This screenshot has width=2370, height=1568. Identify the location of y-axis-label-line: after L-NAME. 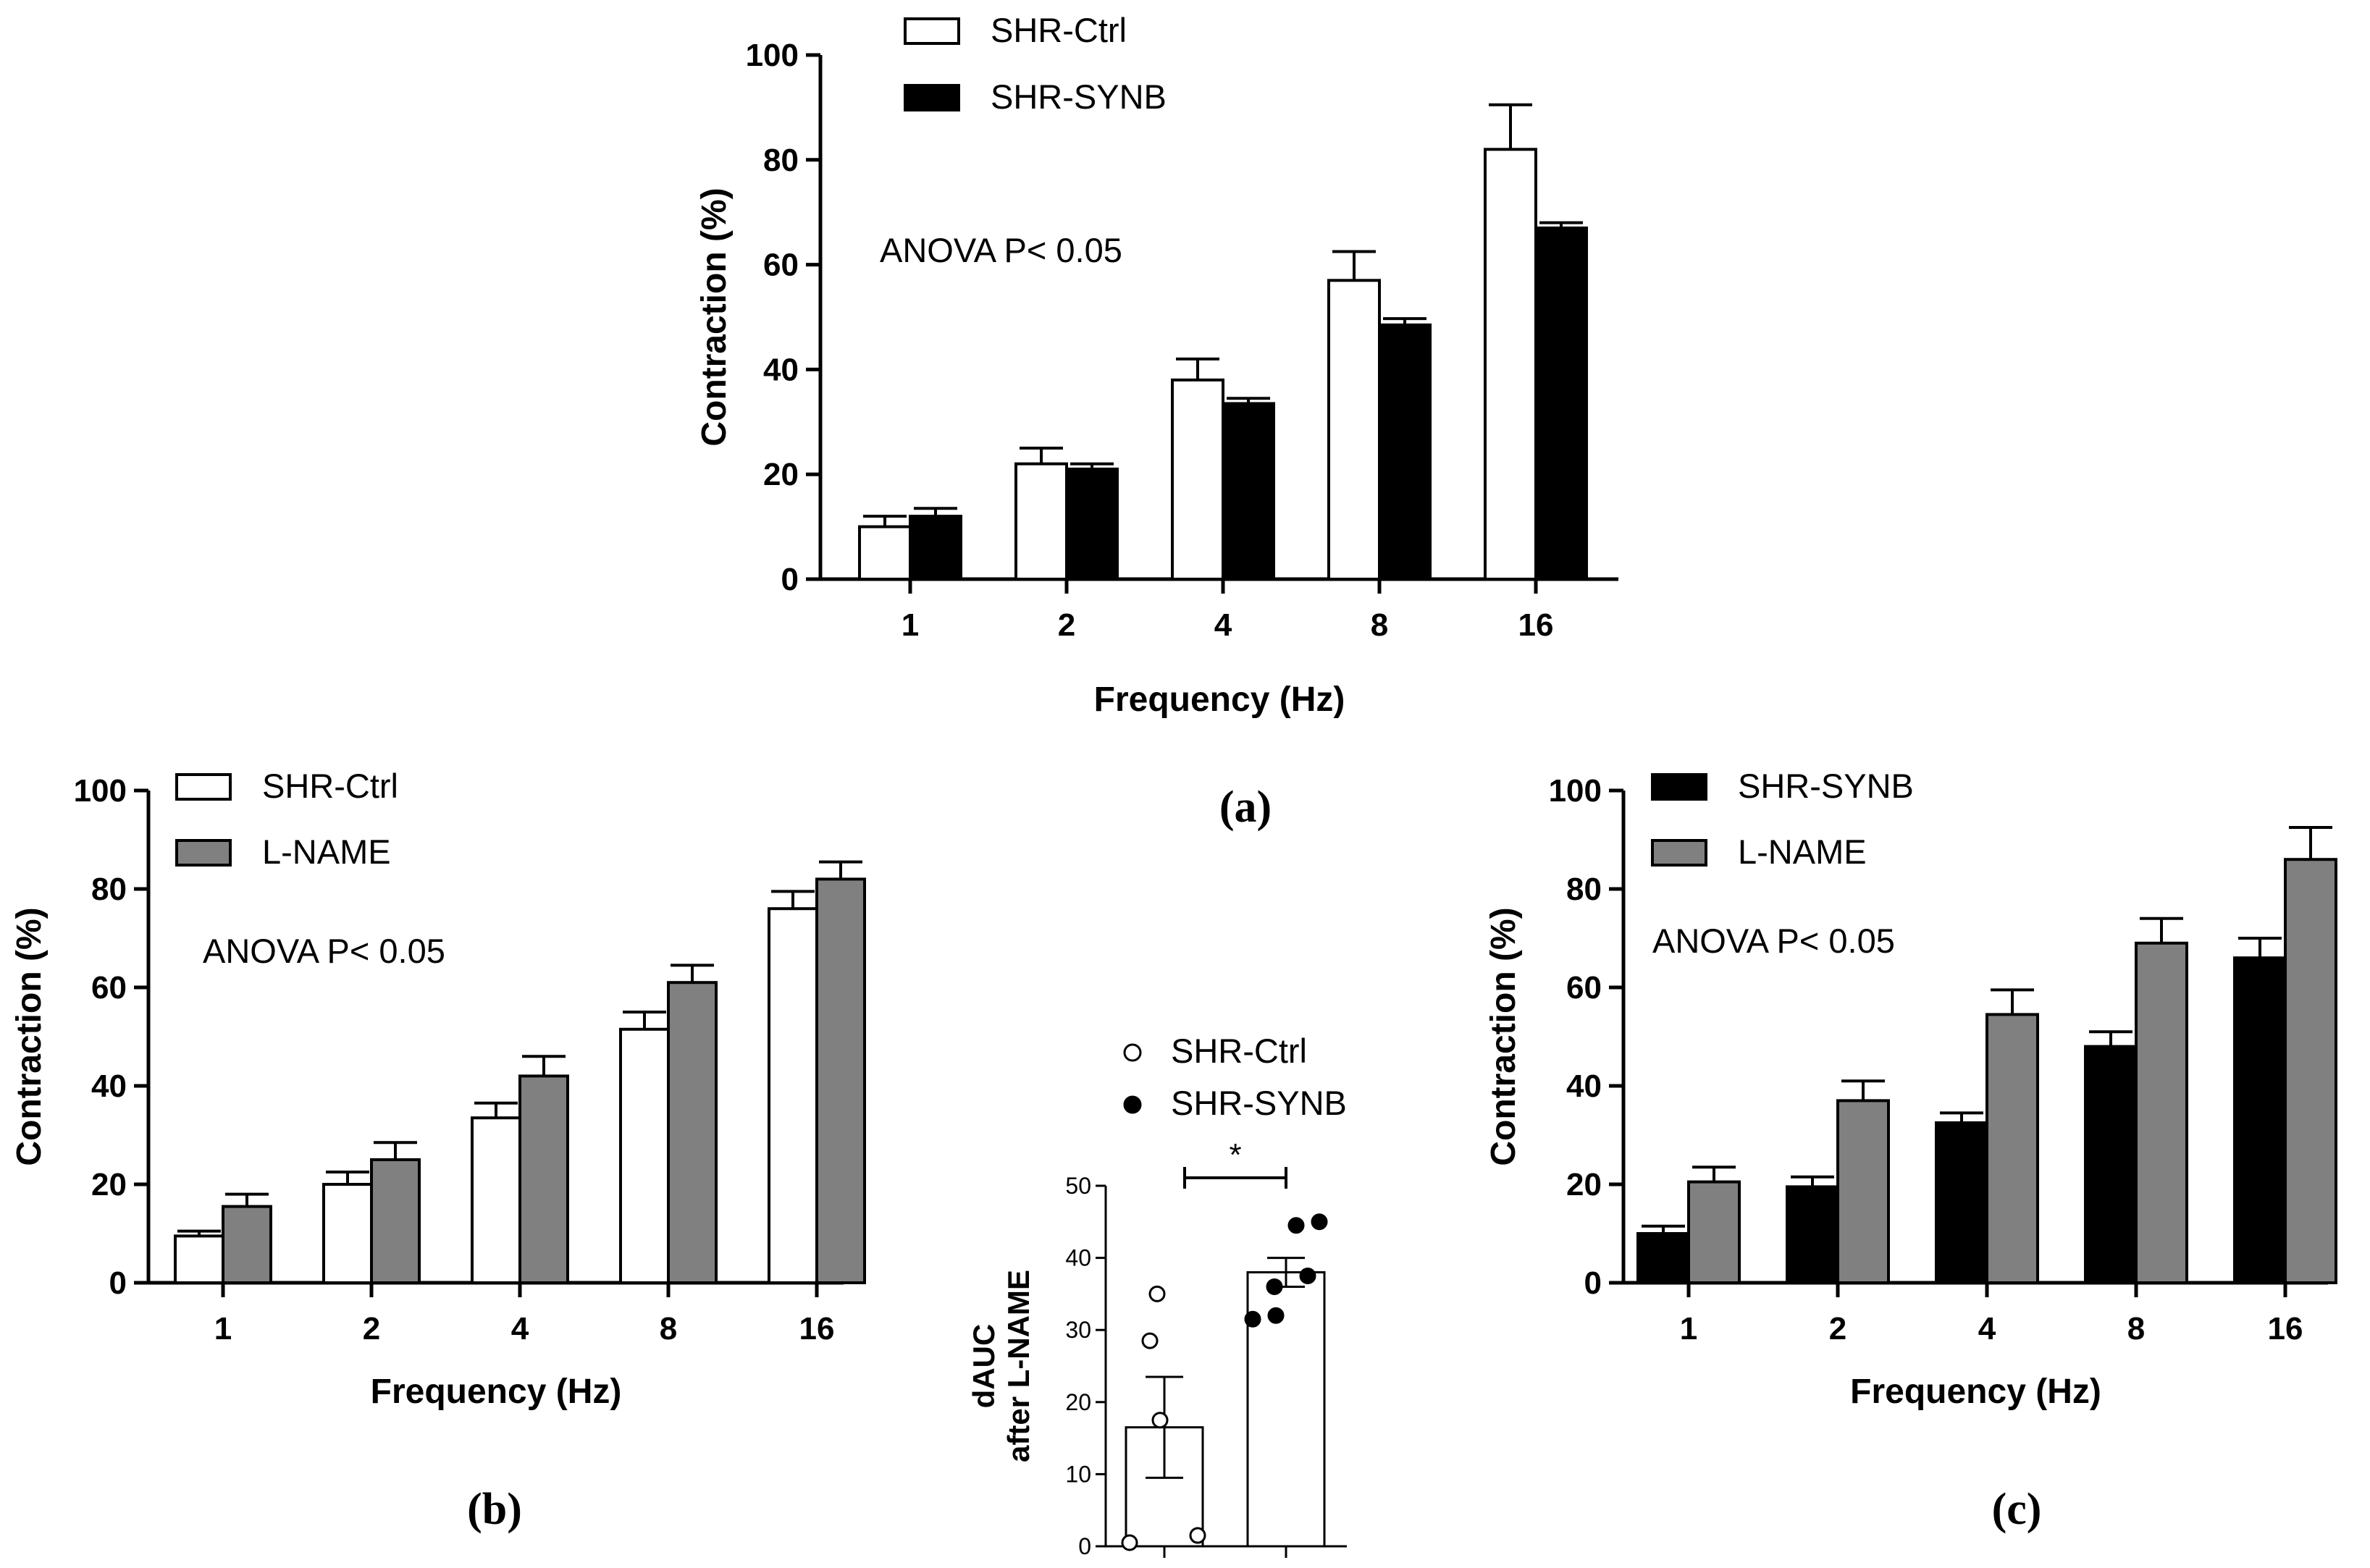
(1018, 1366).